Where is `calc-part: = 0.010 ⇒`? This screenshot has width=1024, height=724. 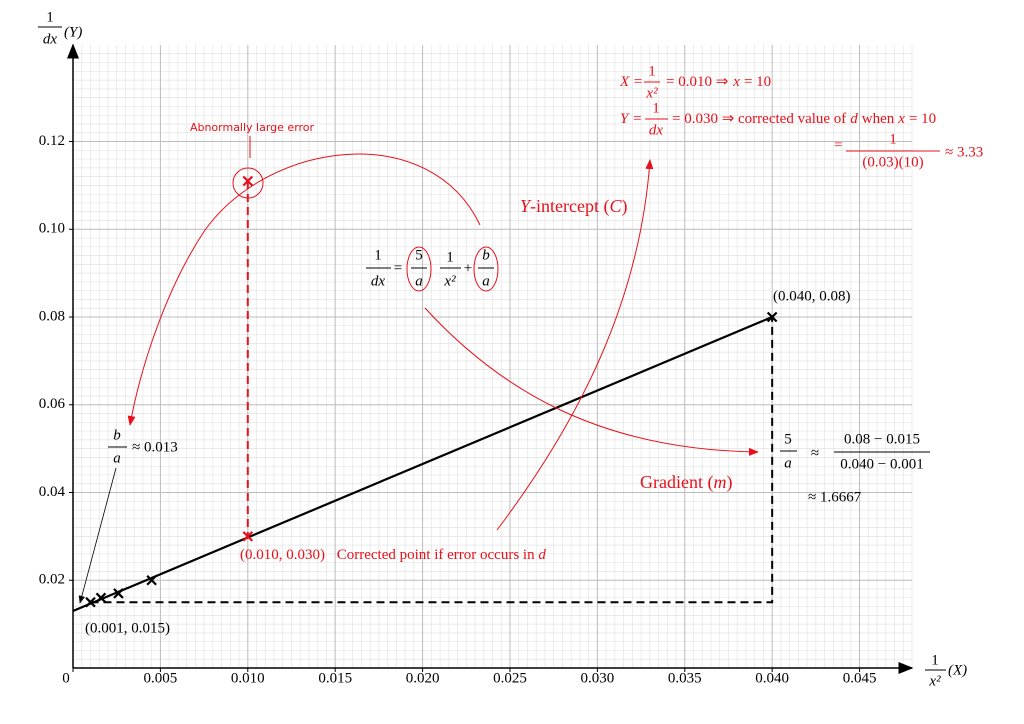
calc-part: = 0.010 ⇒ is located at coordinates (697, 82).